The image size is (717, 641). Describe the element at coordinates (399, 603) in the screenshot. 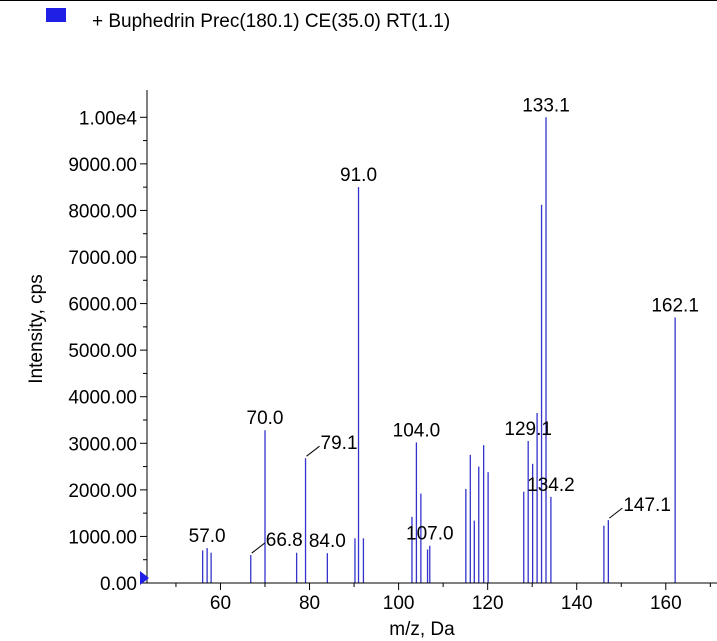

I see `x-tick-label: 100` at that location.